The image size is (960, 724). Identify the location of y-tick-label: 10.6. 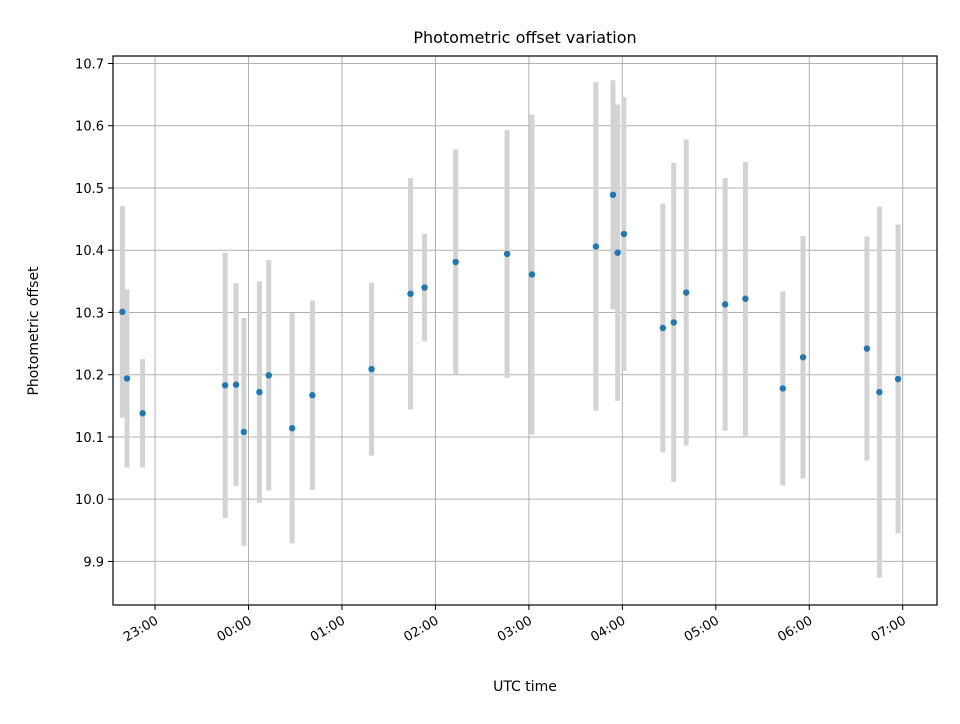
(89, 127).